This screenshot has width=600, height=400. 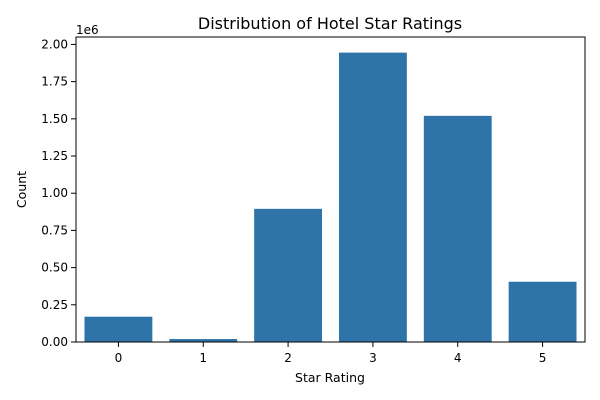 I want to click on x-axis-label: Star Rating, so click(x=330, y=377).